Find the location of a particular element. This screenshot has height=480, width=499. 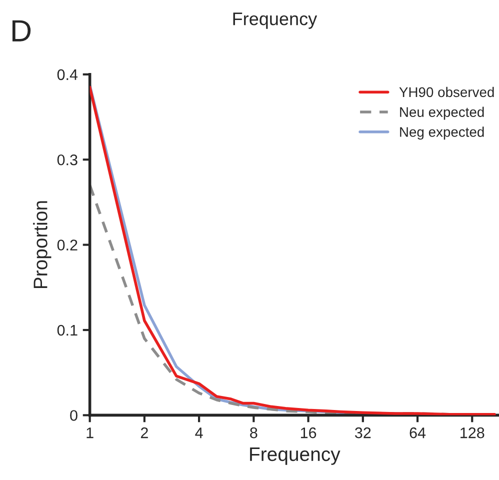

x-tick-label: 16 is located at coordinates (308, 432).